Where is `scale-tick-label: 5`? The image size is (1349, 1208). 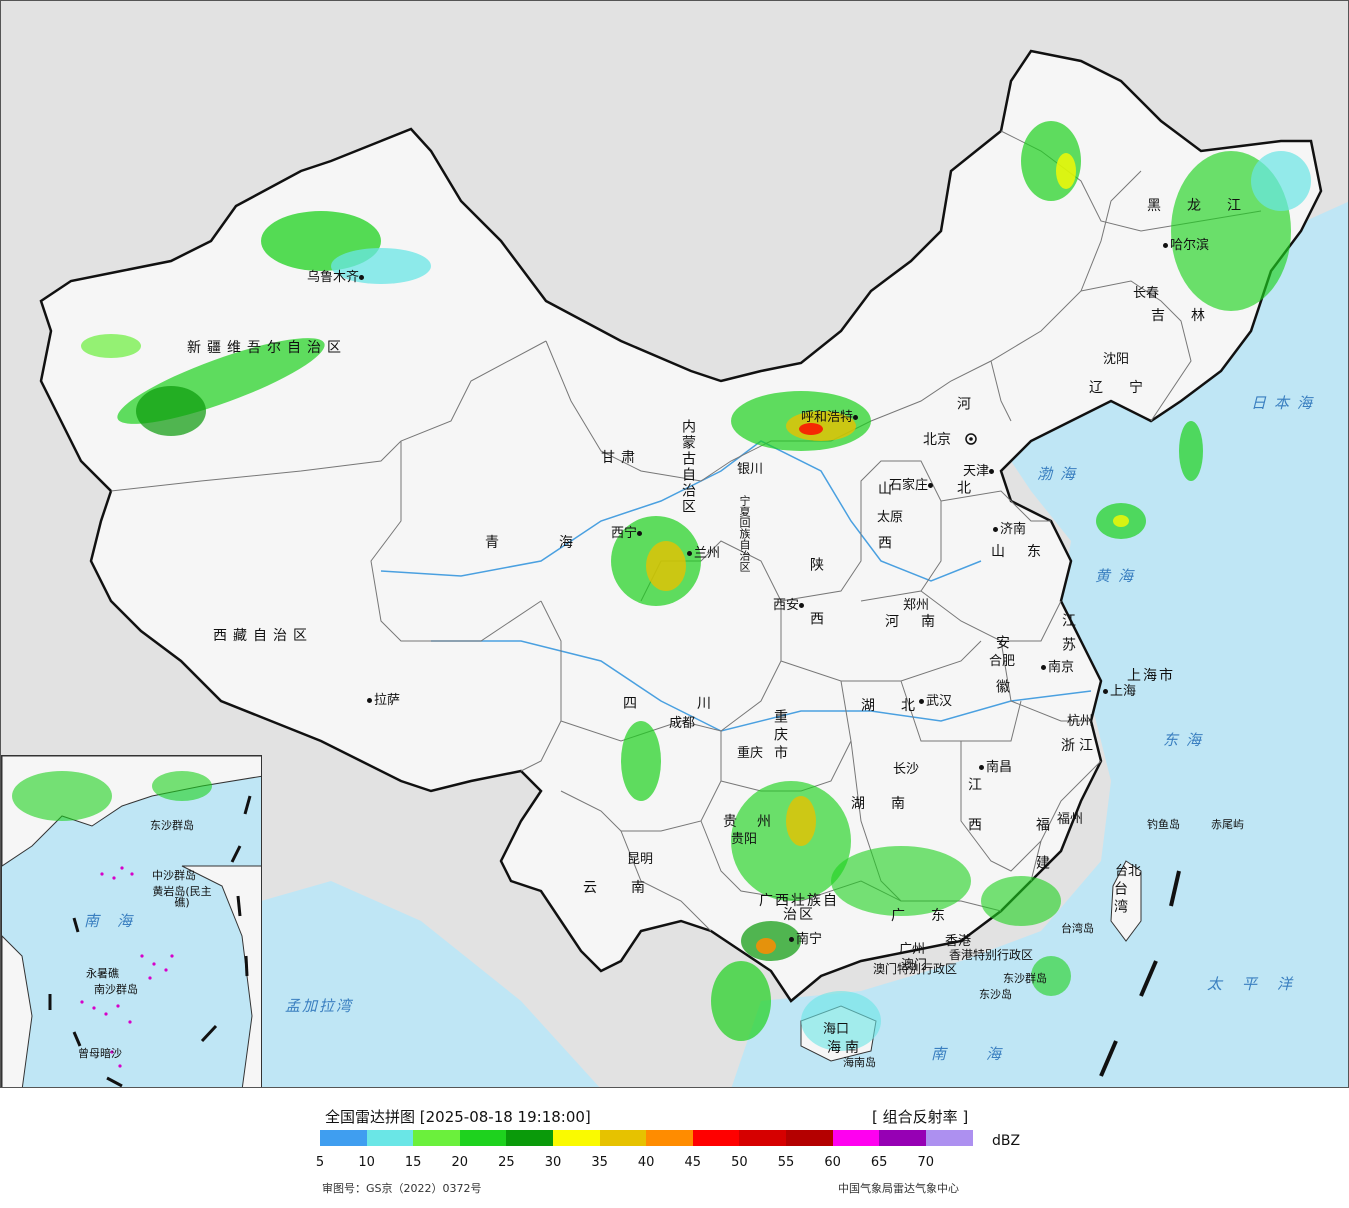
scale-tick-label: 5 is located at coordinates (320, 1162).